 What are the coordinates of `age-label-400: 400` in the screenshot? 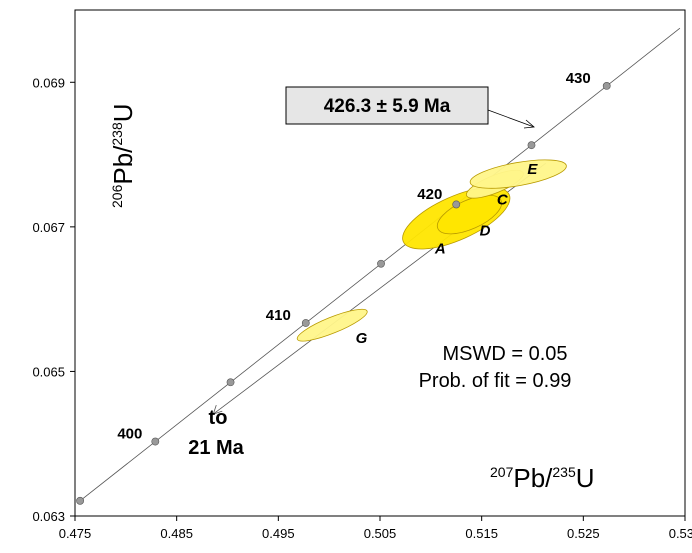 It's located at (129, 434).